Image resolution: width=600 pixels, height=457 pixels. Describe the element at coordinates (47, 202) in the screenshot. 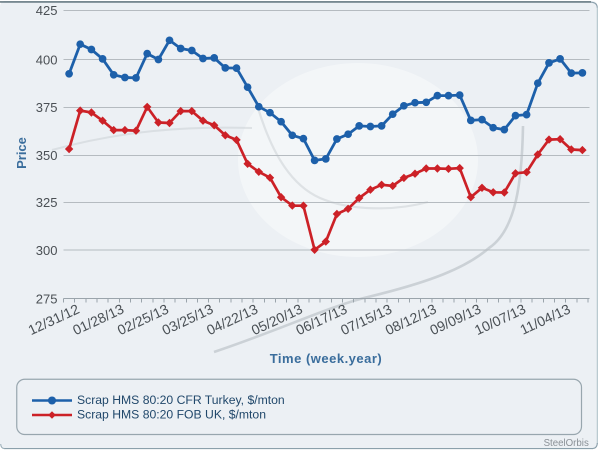

I see `svg-text: 325` at that location.